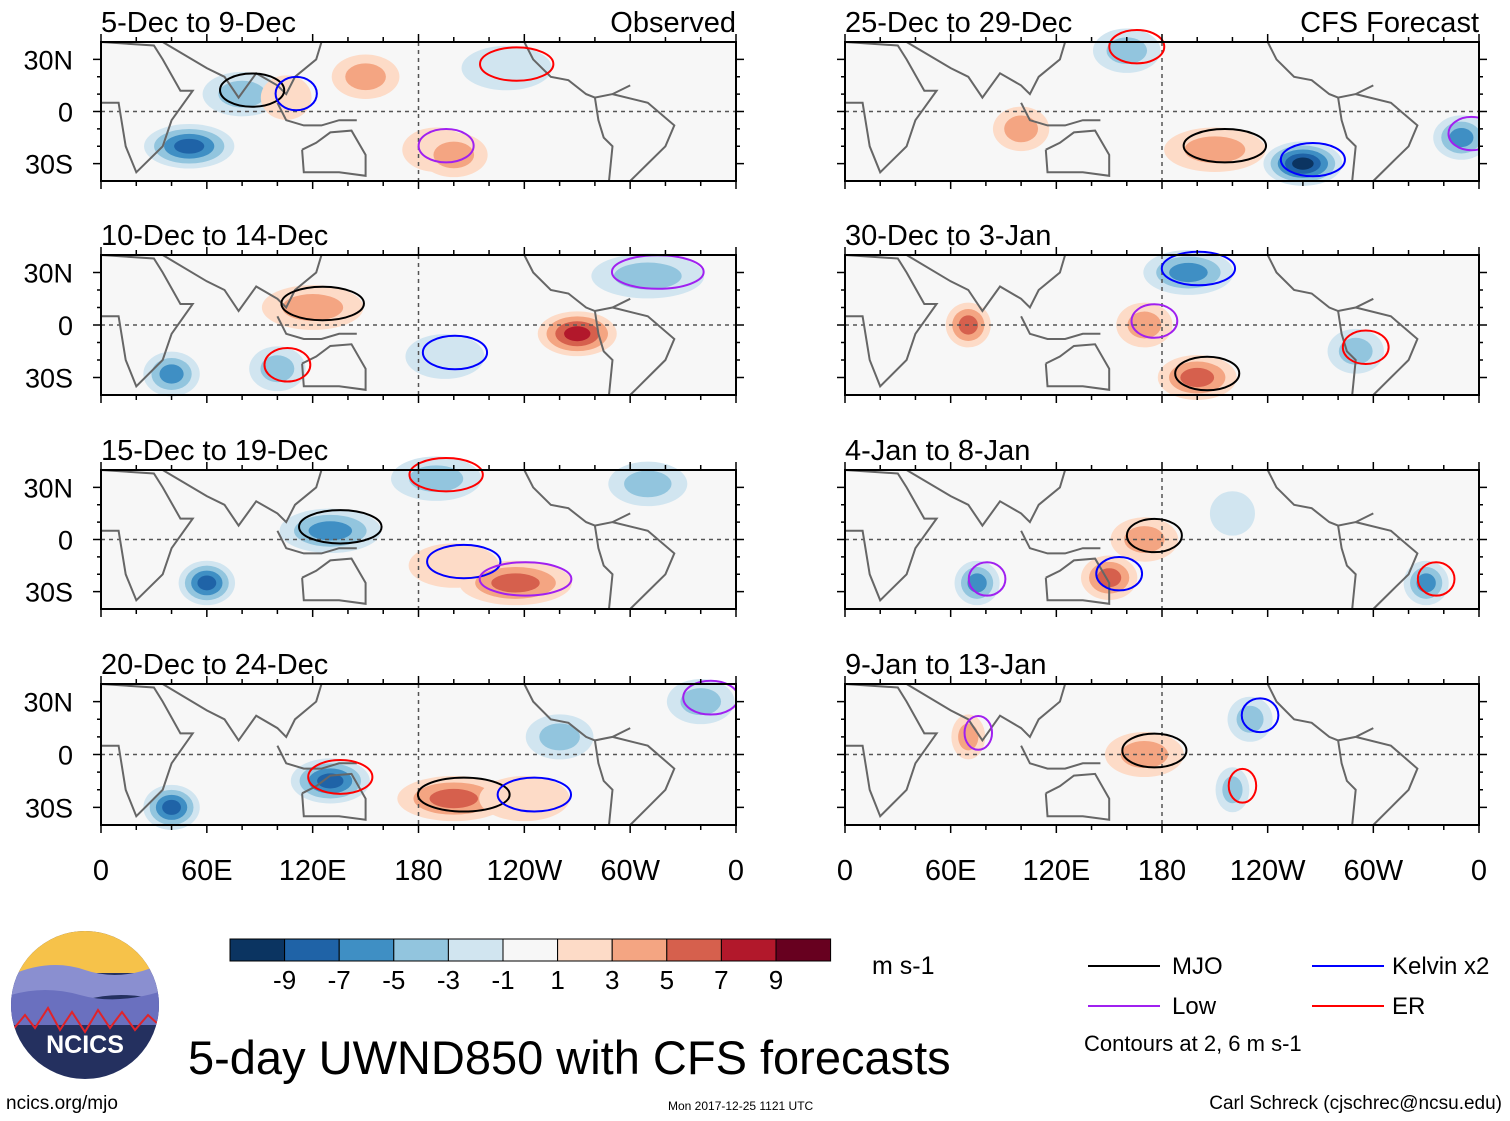  What do you see at coordinates (1479, 871) in the screenshot?
I see `x-tick-label: 0` at bounding box center [1479, 871].